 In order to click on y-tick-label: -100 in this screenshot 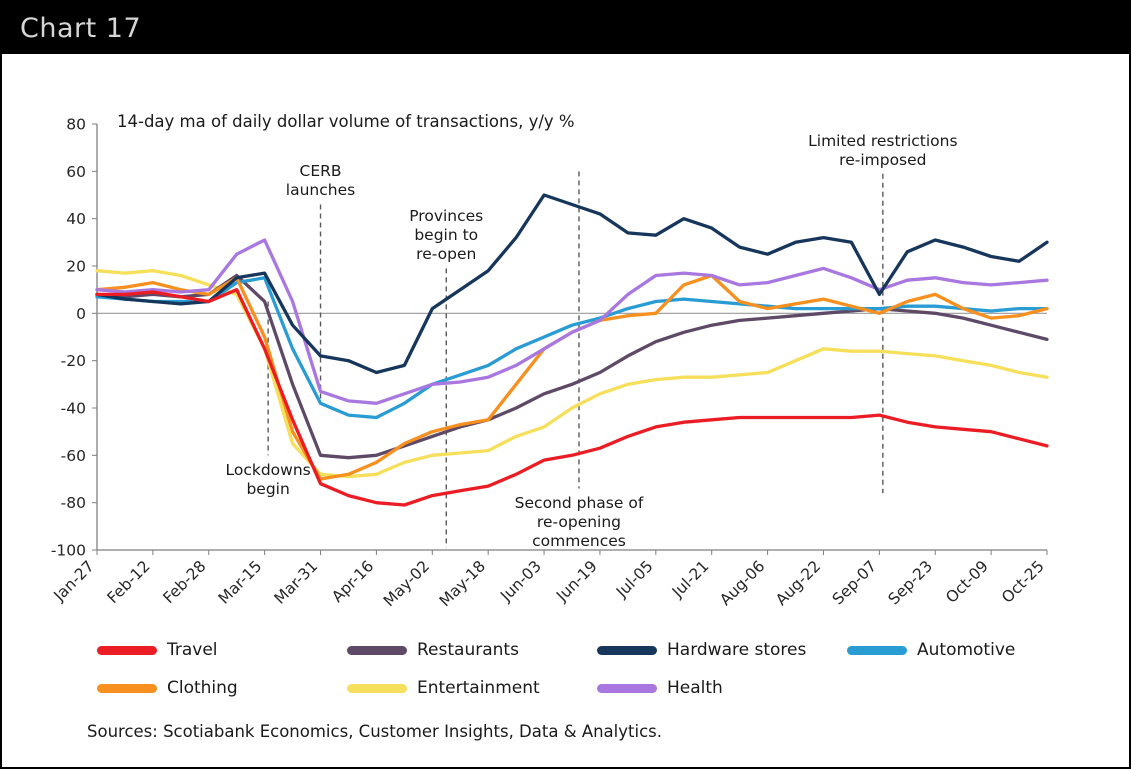, I will do `click(68, 551)`.